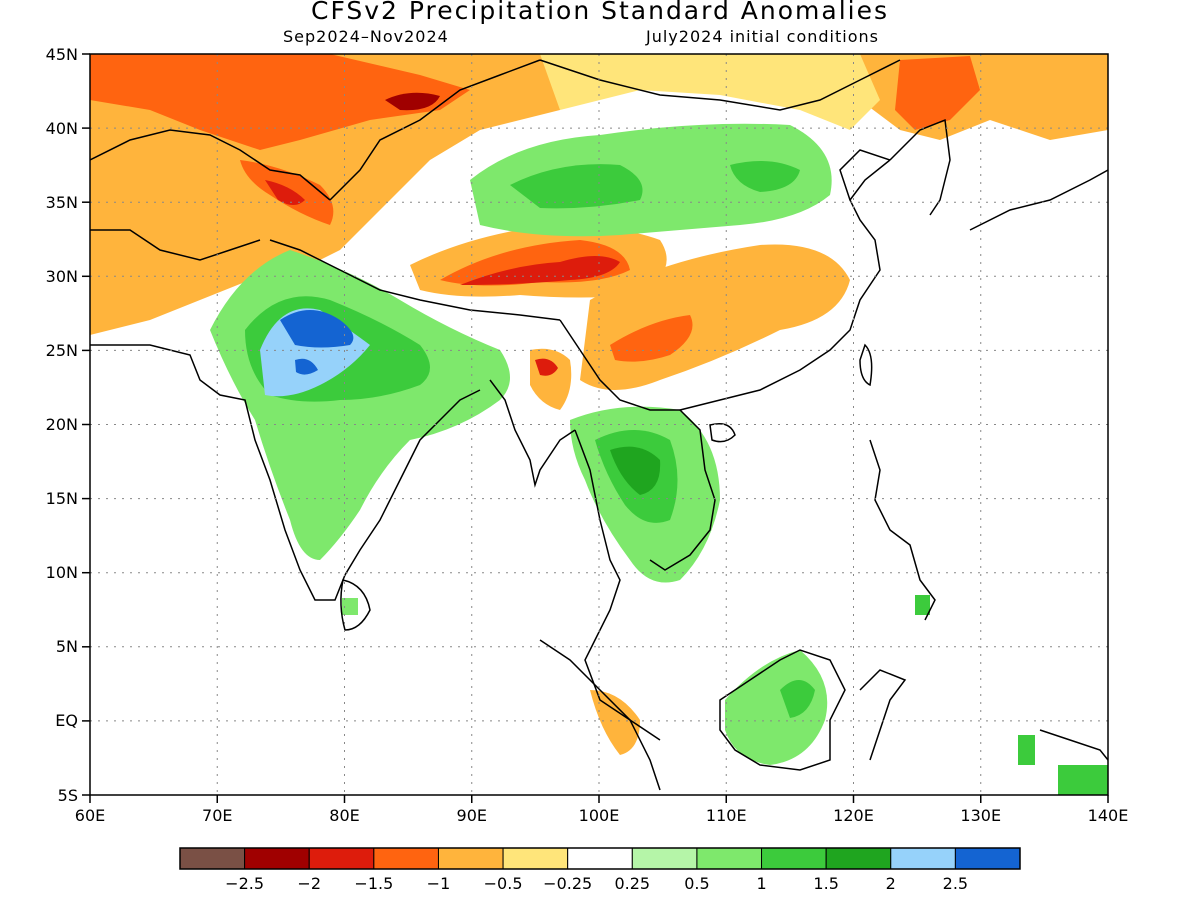 The height and width of the screenshot is (900, 1200). I want to click on colorbar-swatches, so click(600, 858).